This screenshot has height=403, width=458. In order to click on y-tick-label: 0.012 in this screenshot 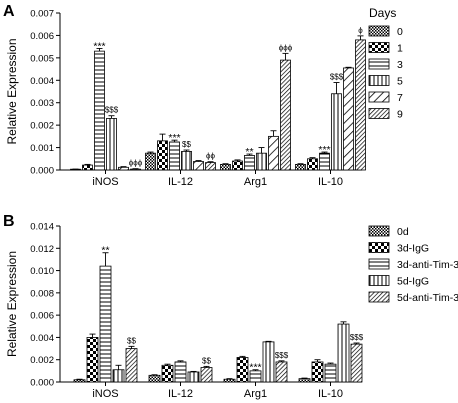, I will do `click(42, 249)`.